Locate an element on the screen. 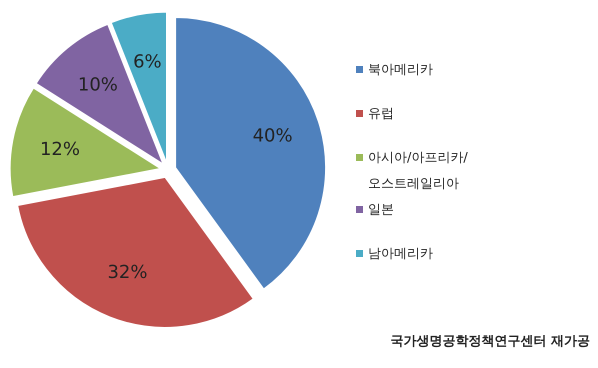  data-label: 32% is located at coordinates (128, 272).